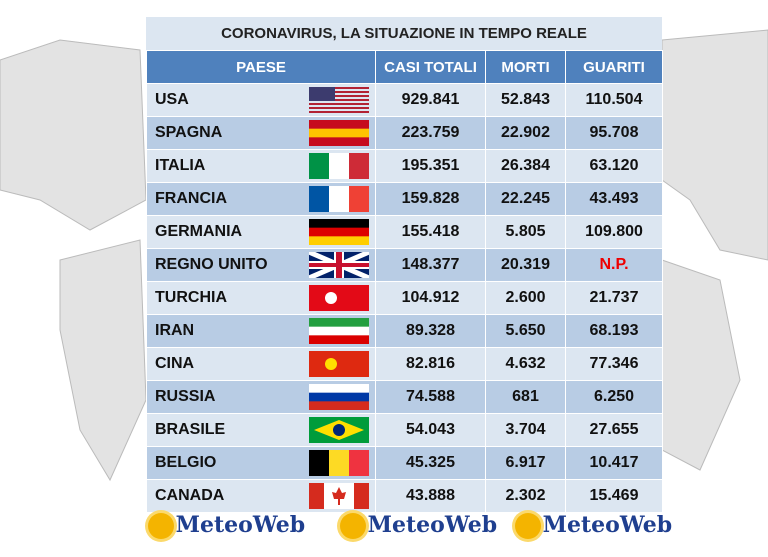 The image size is (768, 557). What do you see at coordinates (261, 265) in the screenshot?
I see `country-cell: REGNO UNITO` at bounding box center [261, 265].